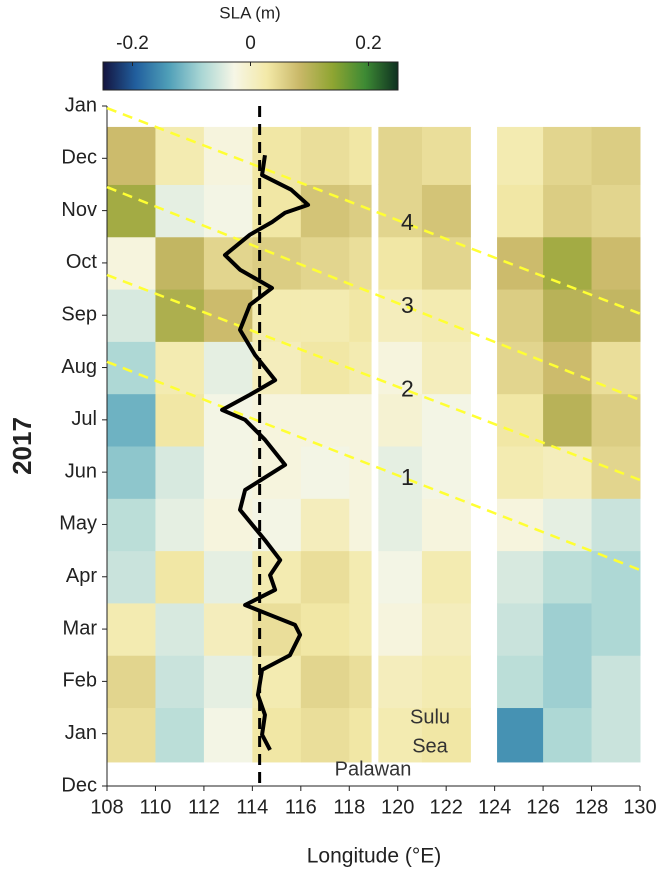 This screenshot has width=668, height=874. What do you see at coordinates (249, 12) in the screenshot?
I see `colorbar-title: SLA (m)` at bounding box center [249, 12].